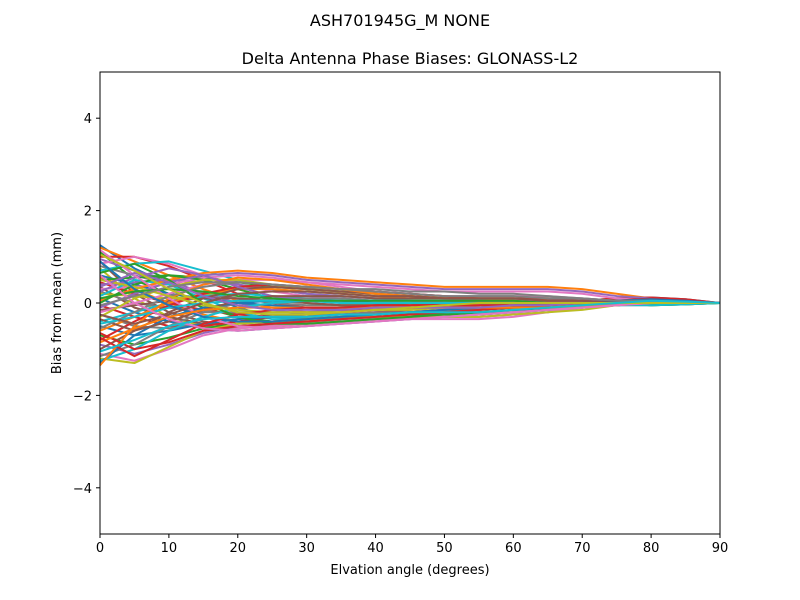 This screenshot has height=600, width=800. Describe the element at coordinates (82, 489) in the screenshot. I see `y-tick-label: −4` at that location.